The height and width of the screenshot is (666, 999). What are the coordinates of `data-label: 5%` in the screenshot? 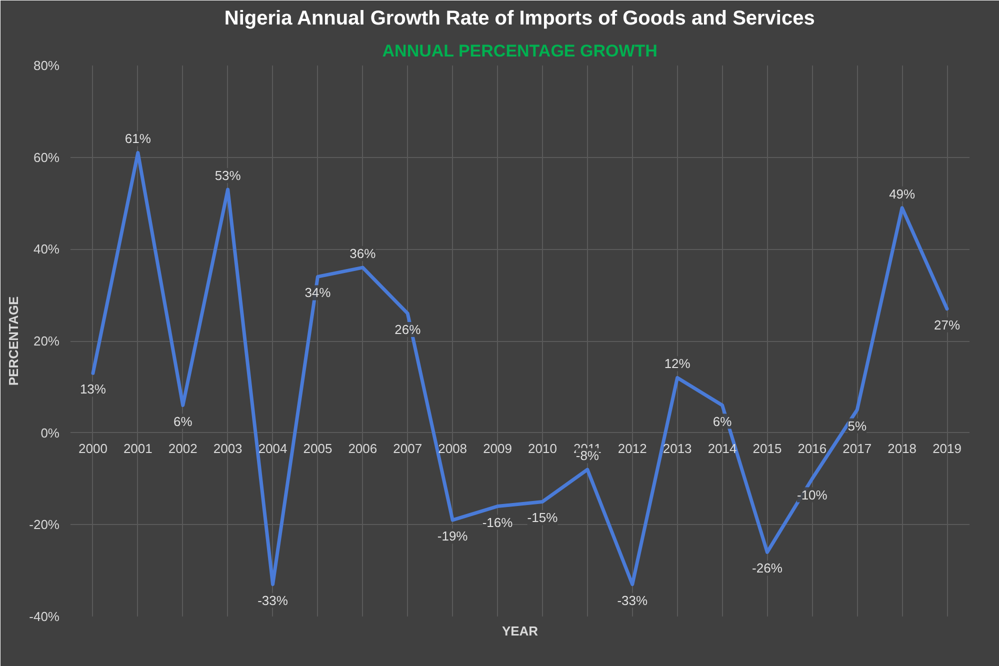 It's located at (857, 426).